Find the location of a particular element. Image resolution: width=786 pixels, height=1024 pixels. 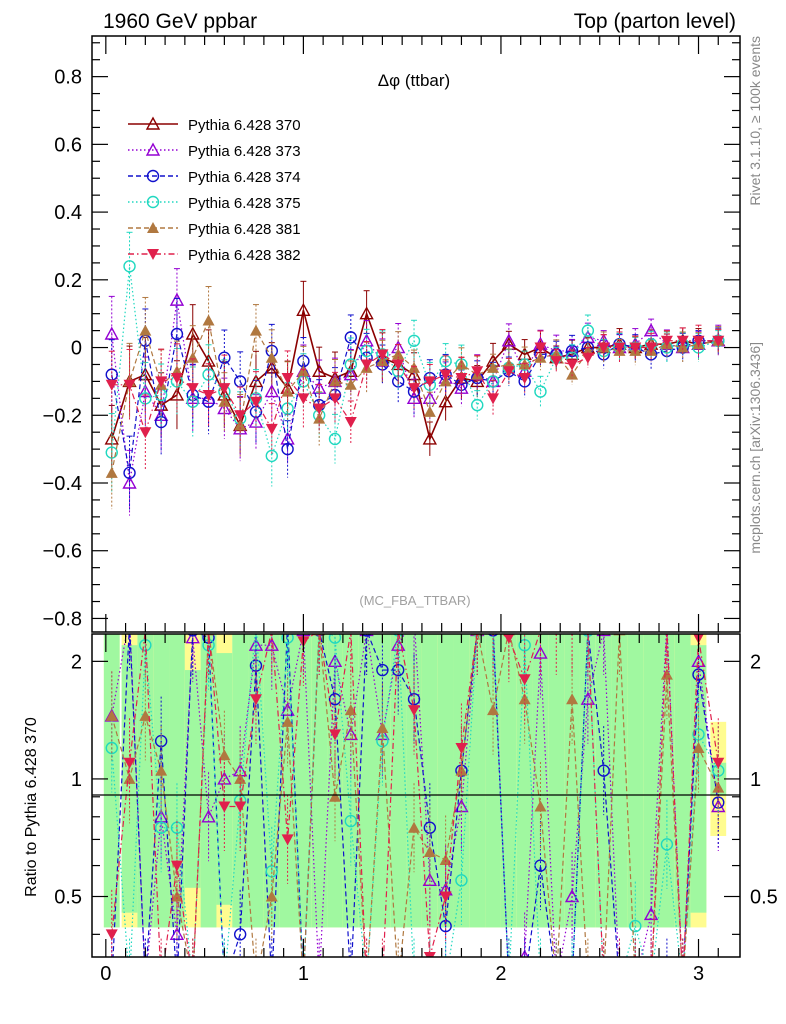

main-point-s370 is located at coordinates (366, 313).